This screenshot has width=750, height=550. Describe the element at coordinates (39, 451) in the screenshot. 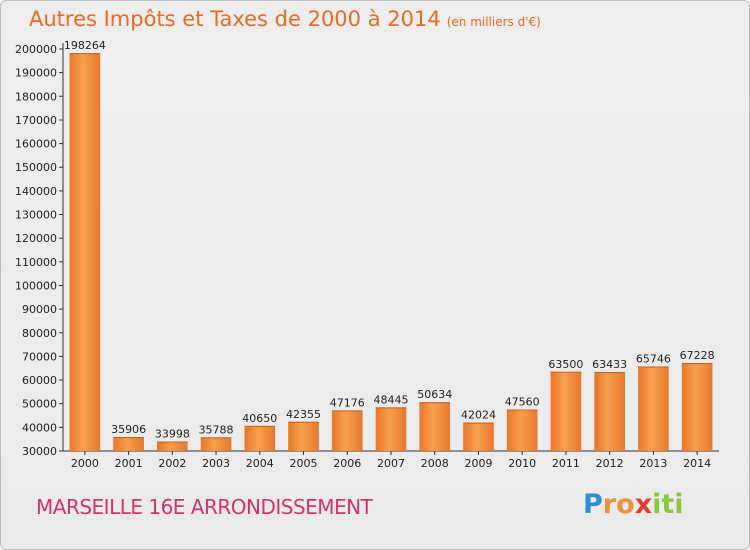

I see `y-tick-label: 30000` at that location.